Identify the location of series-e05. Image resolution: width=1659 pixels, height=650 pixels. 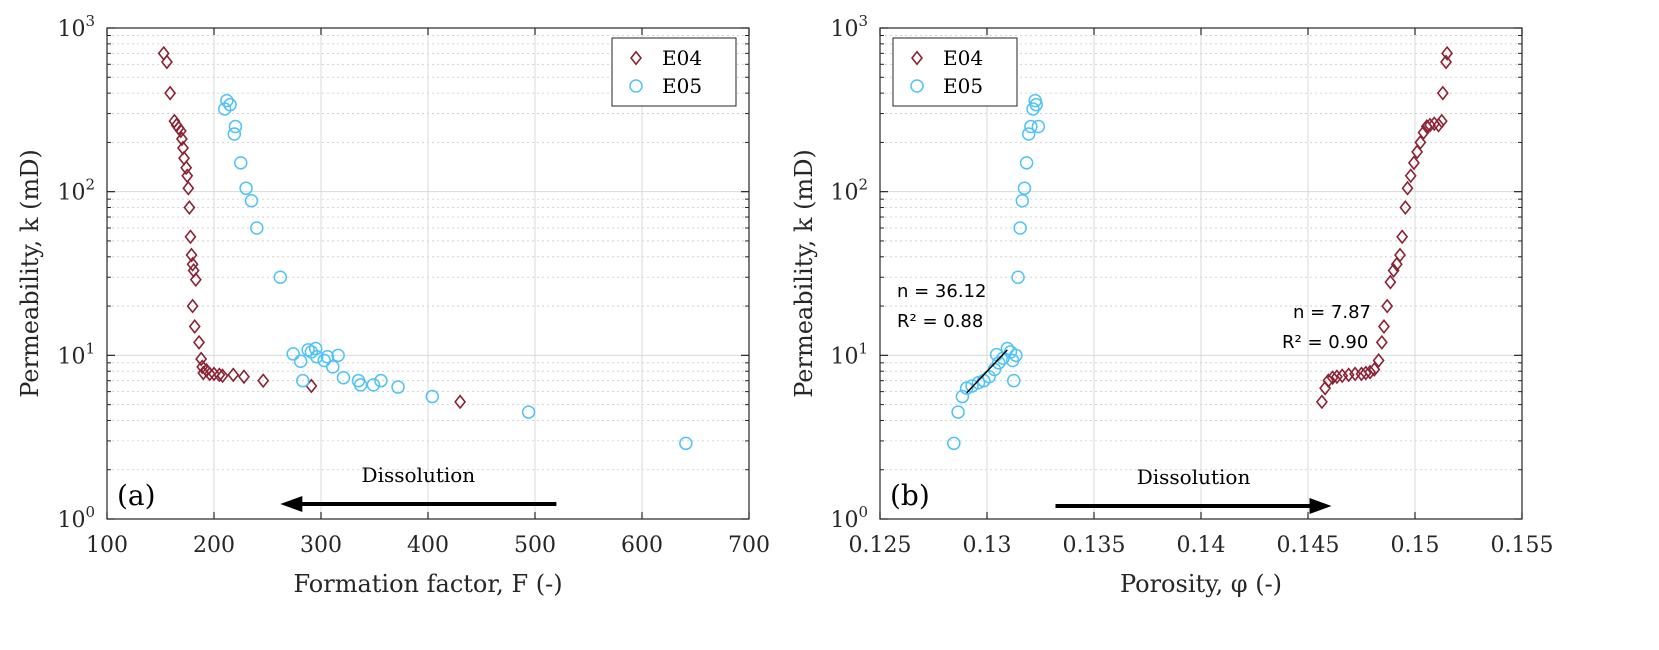
(996, 272).